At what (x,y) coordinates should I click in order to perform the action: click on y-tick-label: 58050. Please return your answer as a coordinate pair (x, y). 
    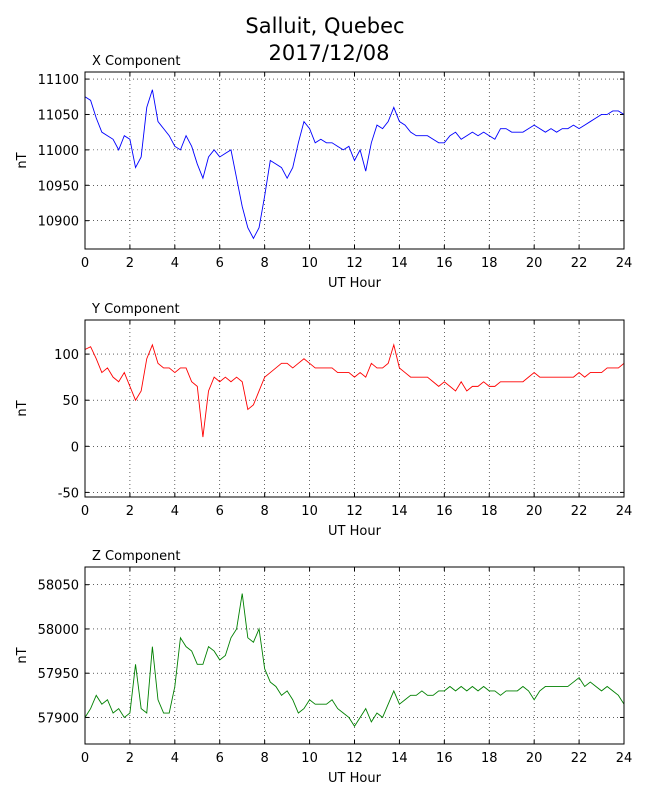
    Looking at the image, I should click on (58, 586).